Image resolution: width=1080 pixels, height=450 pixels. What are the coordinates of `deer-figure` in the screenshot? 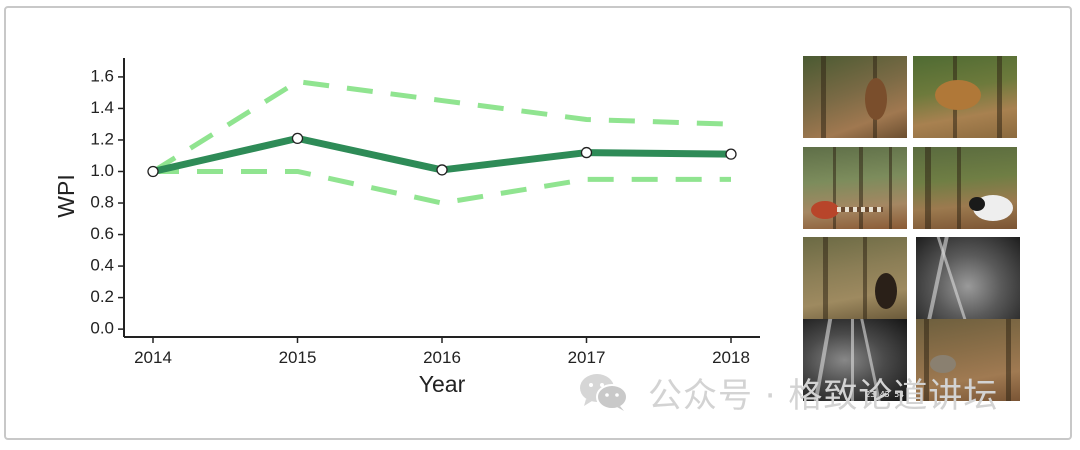 It's located at (958, 95).